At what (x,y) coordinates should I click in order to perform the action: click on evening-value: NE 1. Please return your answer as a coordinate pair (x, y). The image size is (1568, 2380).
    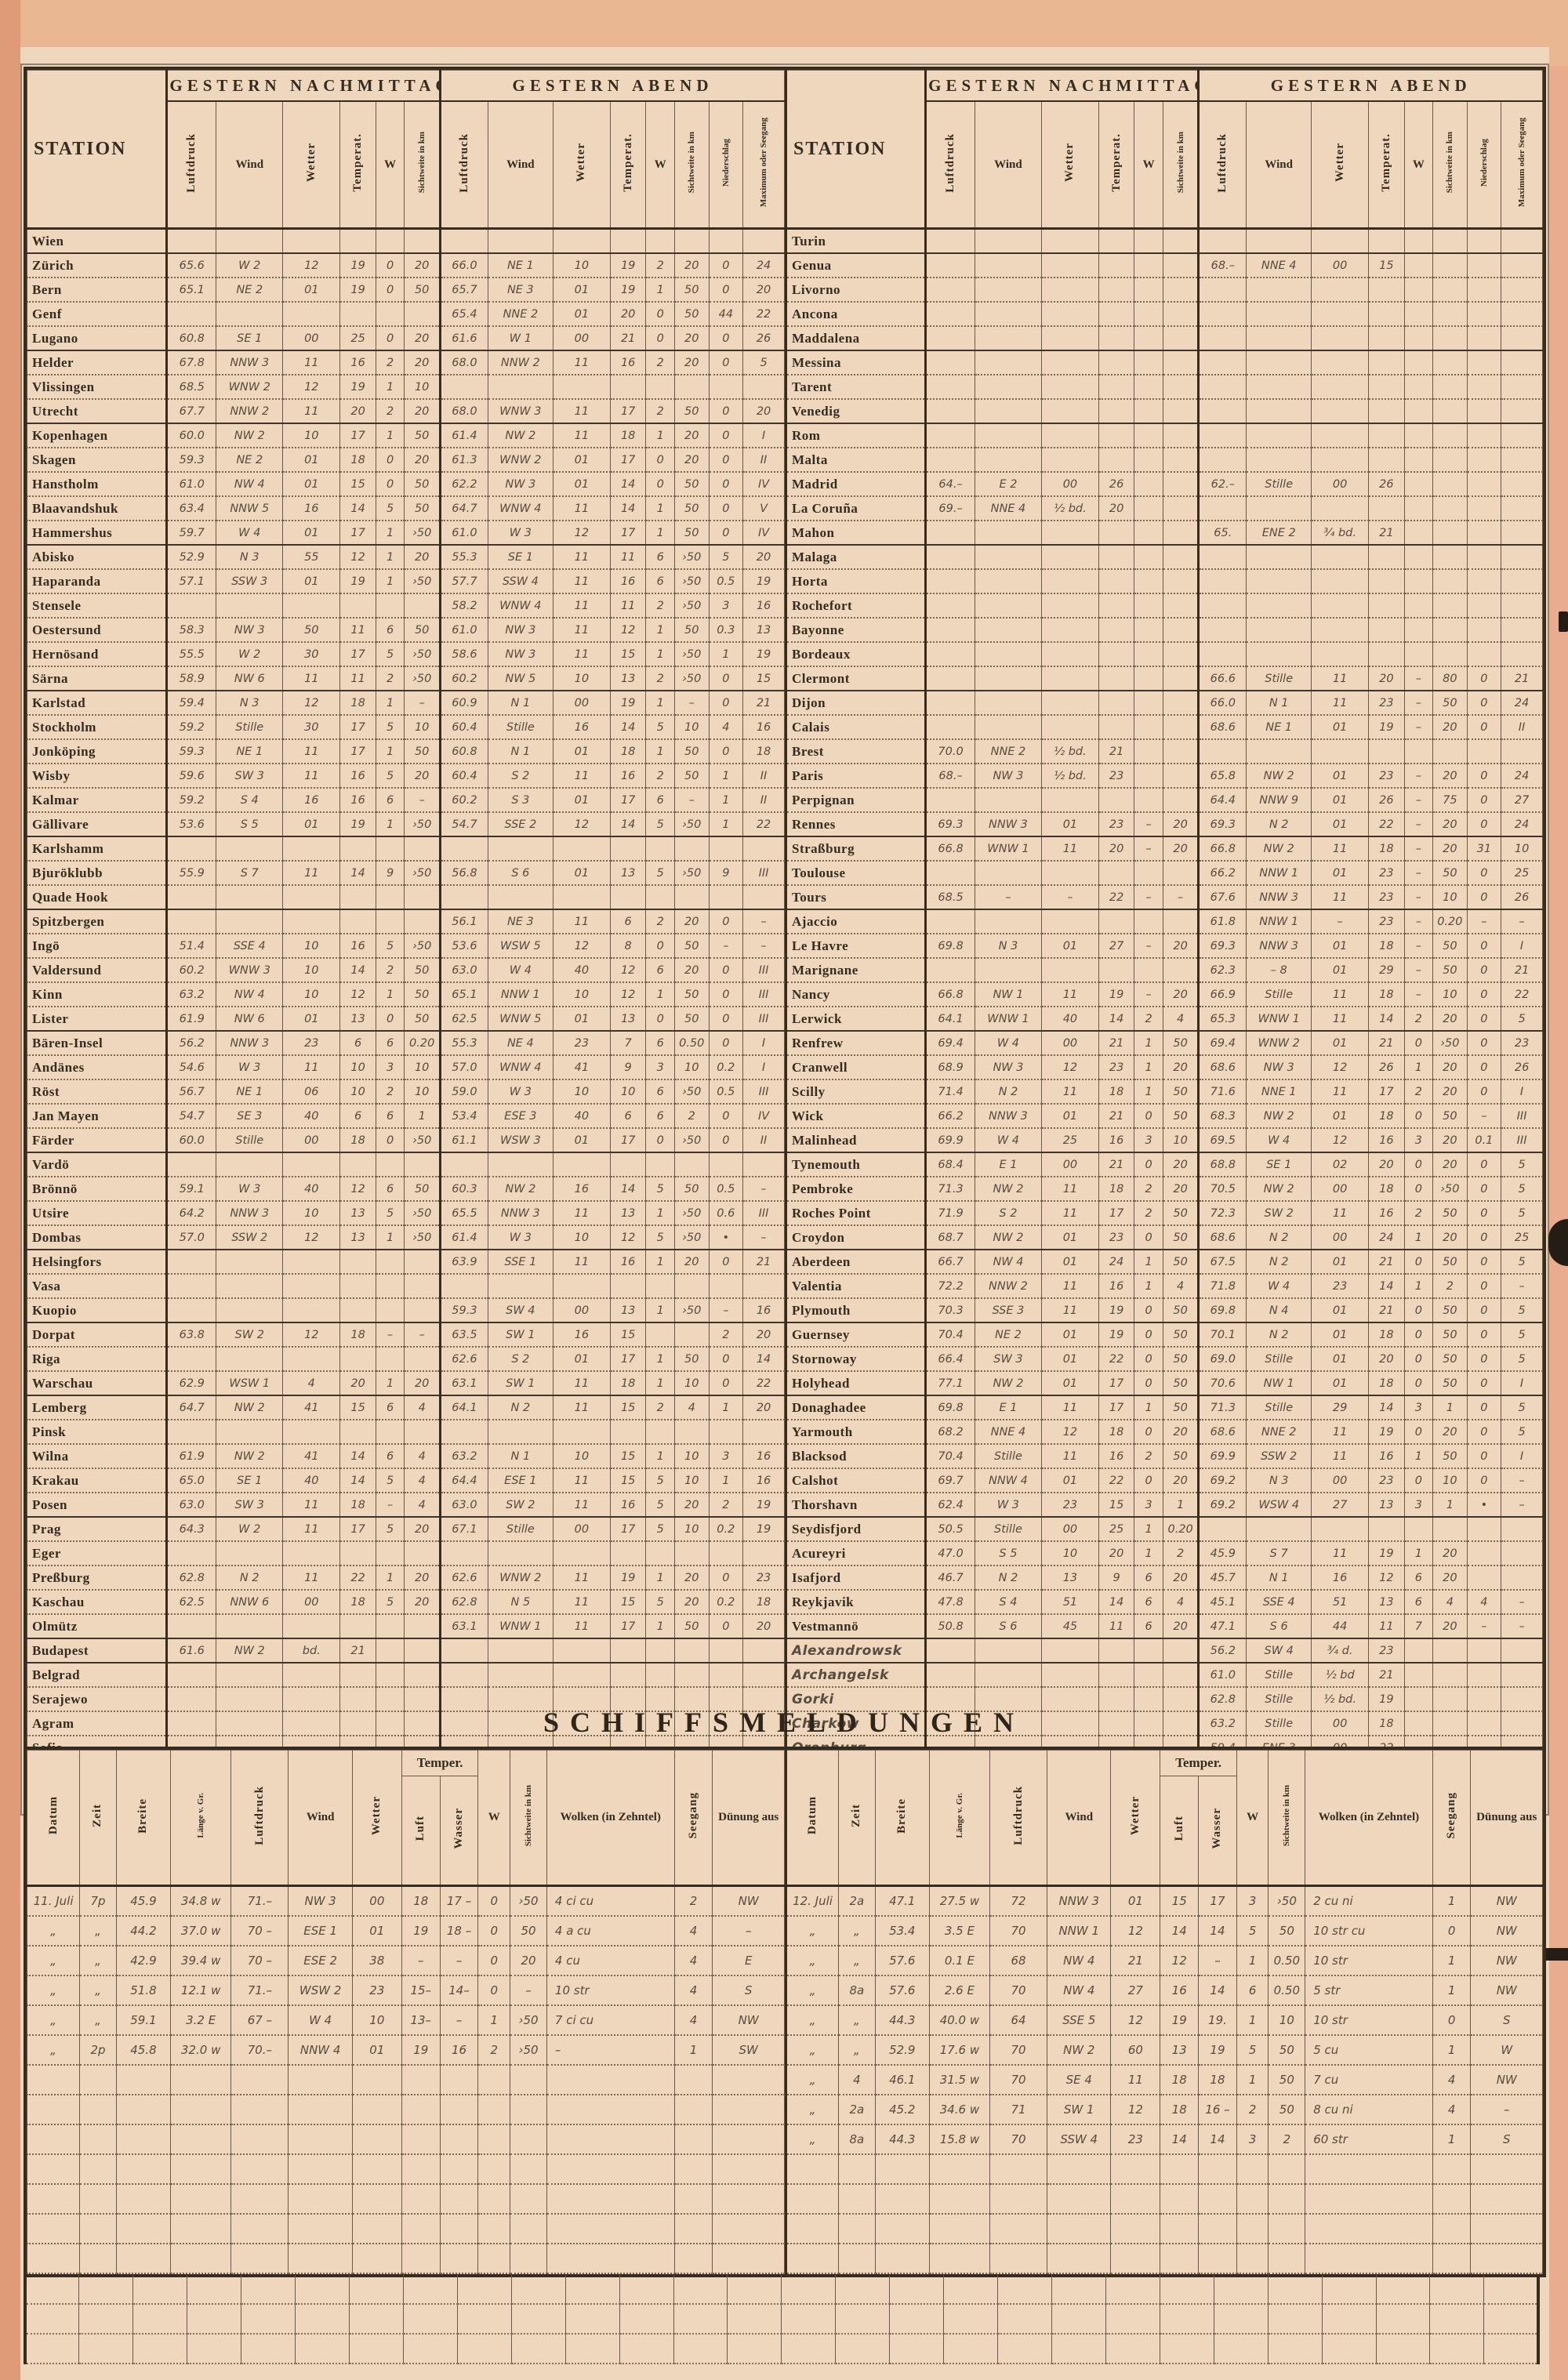
    Looking at the image, I should click on (1279, 727).